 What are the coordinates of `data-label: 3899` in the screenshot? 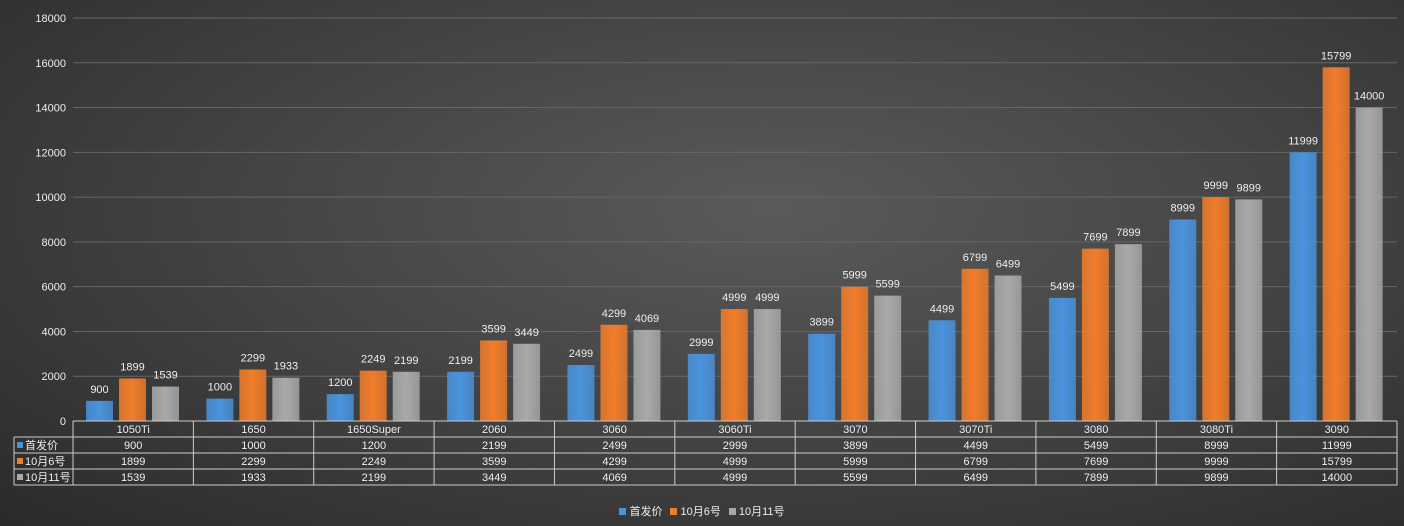 It's located at (821, 323).